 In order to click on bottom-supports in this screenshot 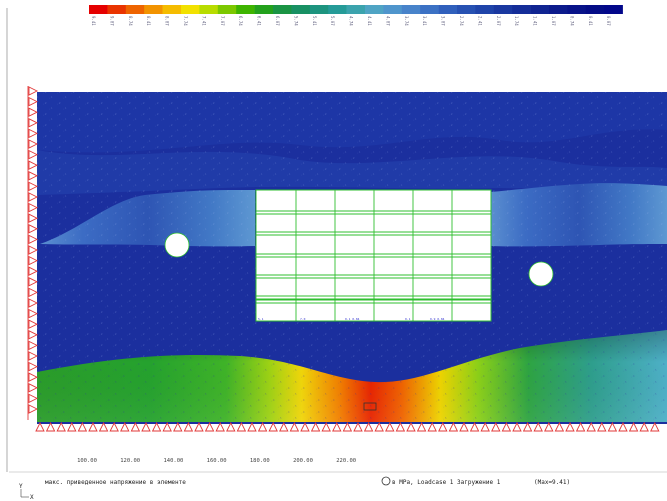, I will do `click(347, 426)`.